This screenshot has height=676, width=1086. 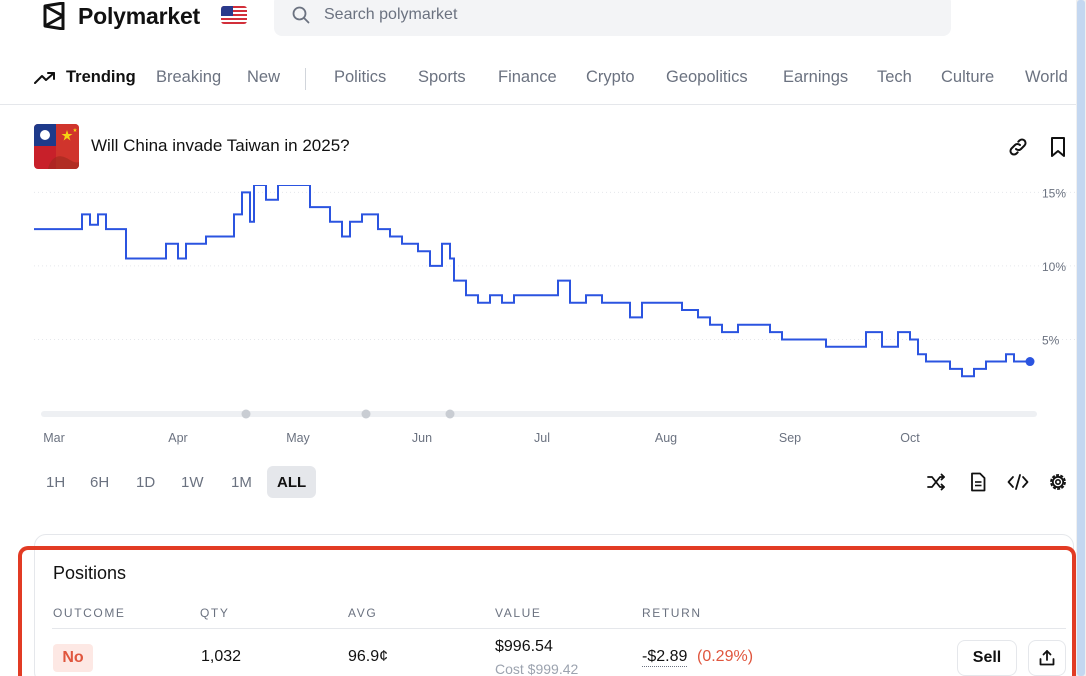 I want to click on x-tick-label: Jun, so click(x=422, y=438).